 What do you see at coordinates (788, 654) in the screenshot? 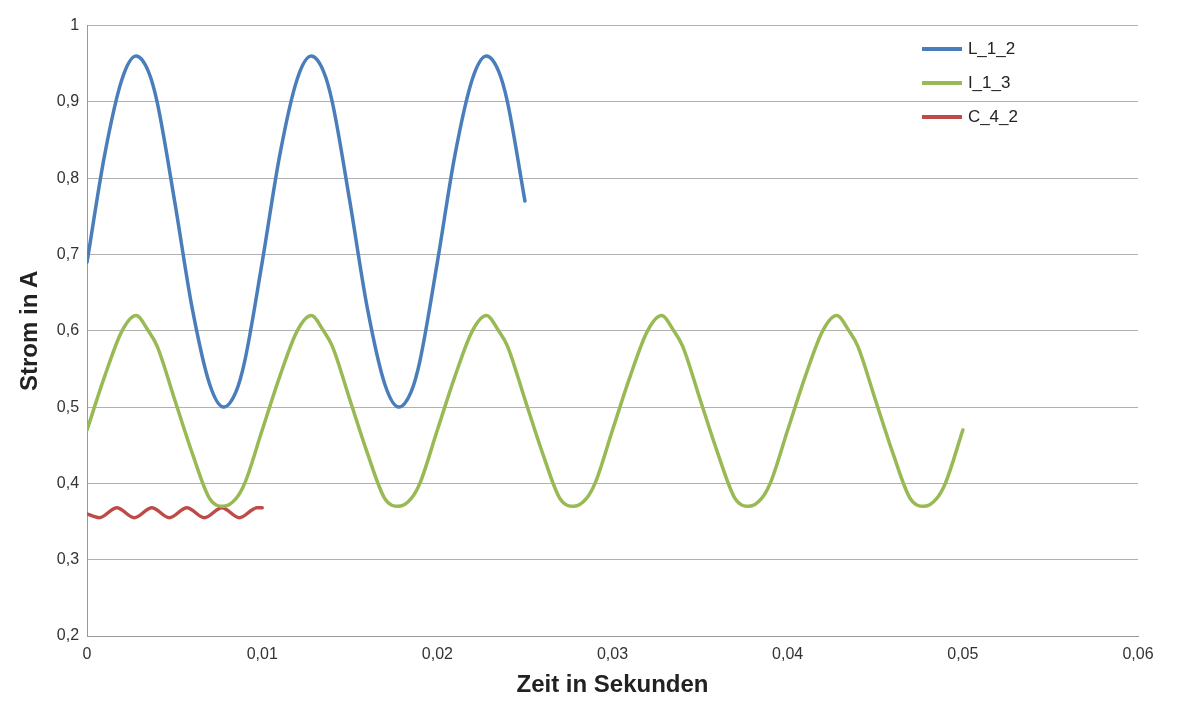
I see `x-tick-label: 0,04` at bounding box center [788, 654].